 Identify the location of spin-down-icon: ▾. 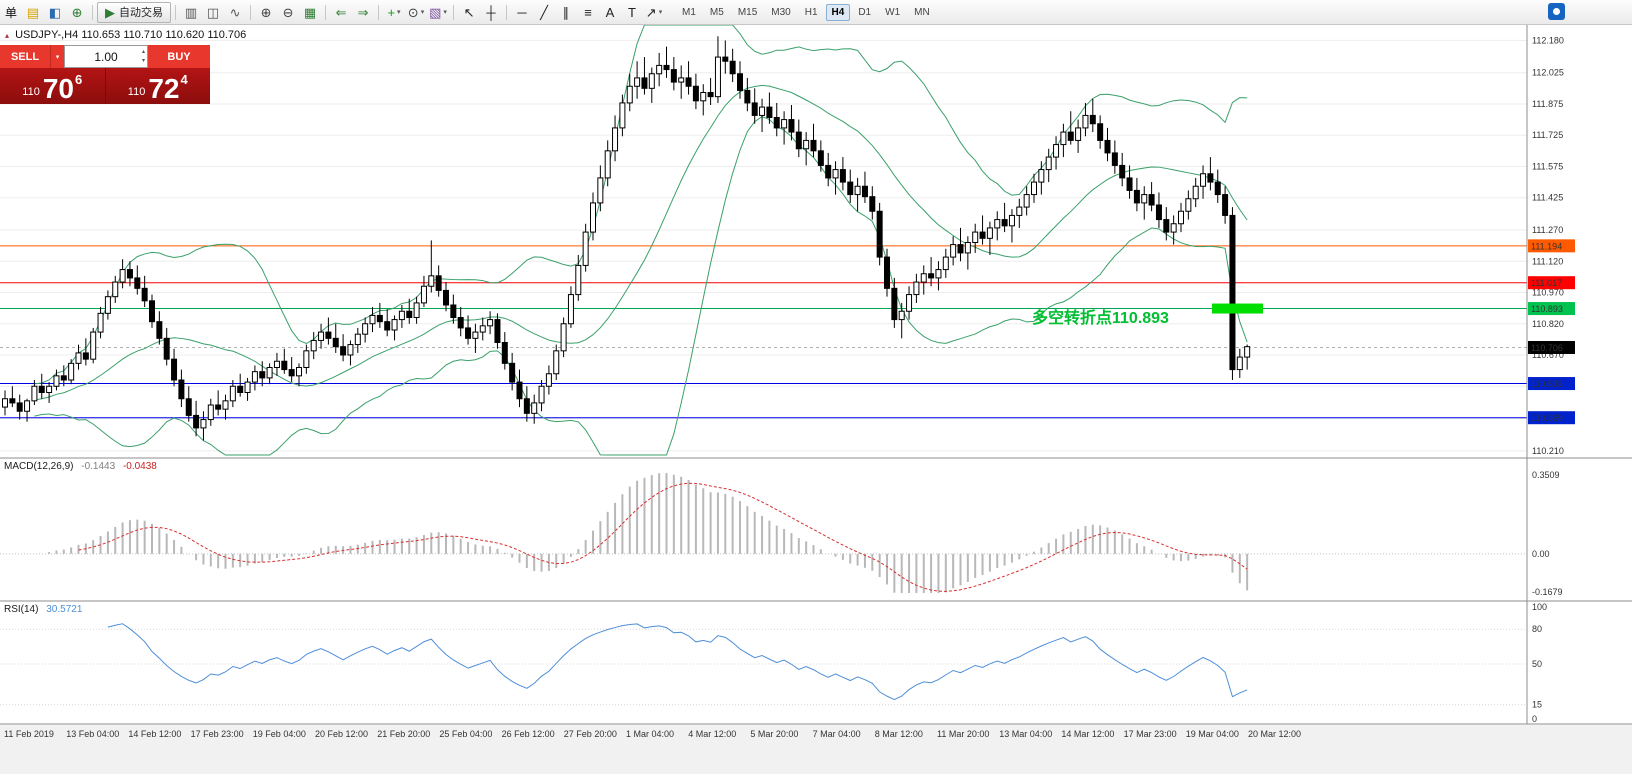
(143, 61).